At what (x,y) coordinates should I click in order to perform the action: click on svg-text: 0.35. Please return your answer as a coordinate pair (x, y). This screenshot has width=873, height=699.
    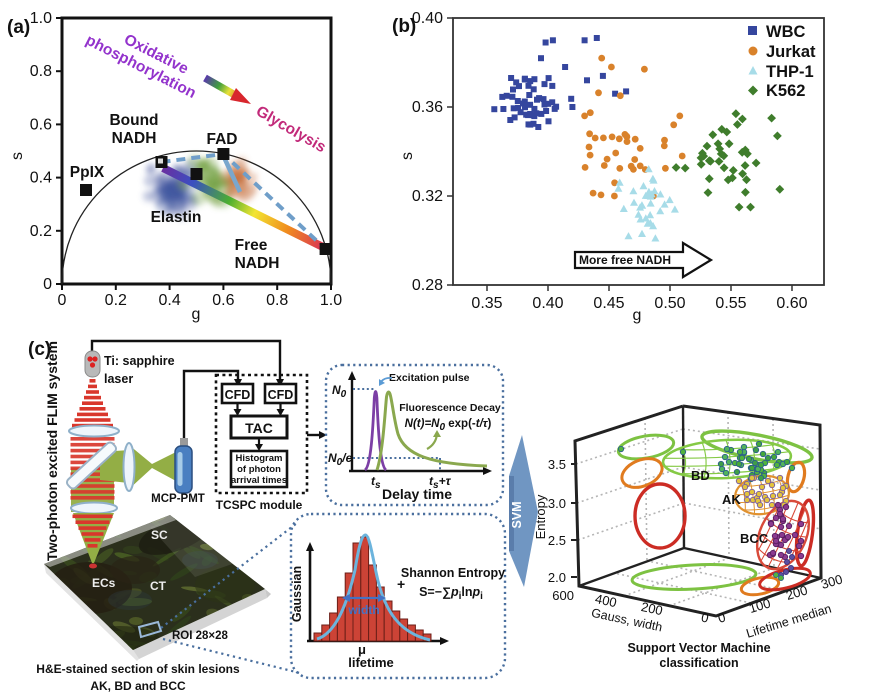
    Looking at the image, I should click on (486, 303).